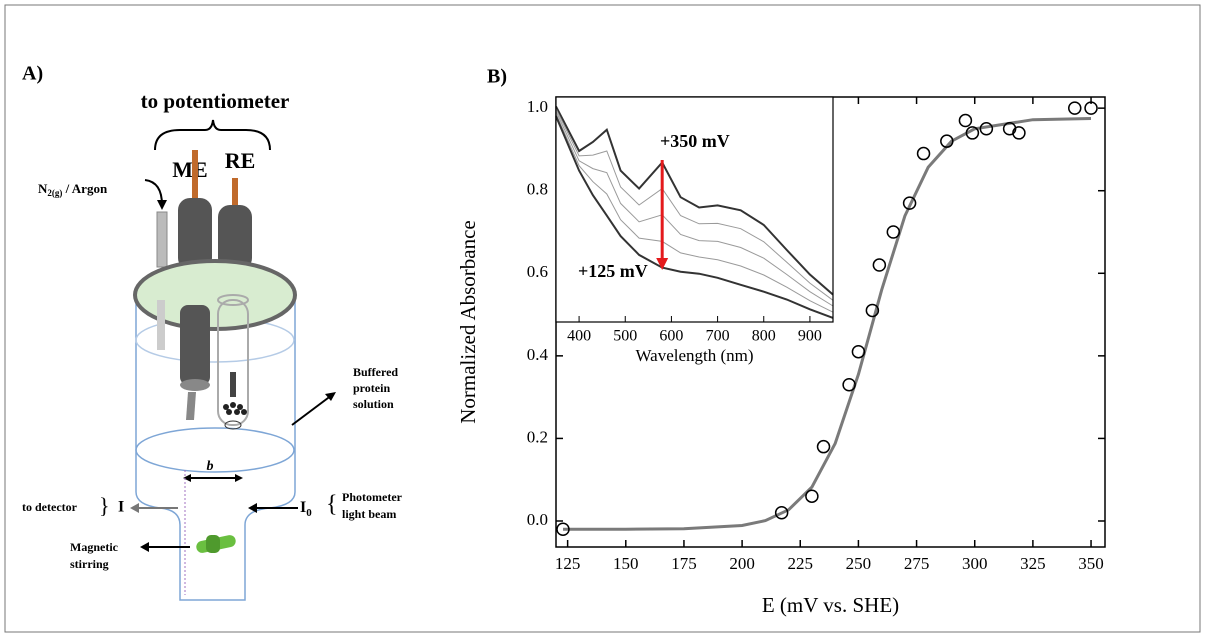  Describe the element at coordinates (233, 425) in the screenshot. I see `frit` at that location.